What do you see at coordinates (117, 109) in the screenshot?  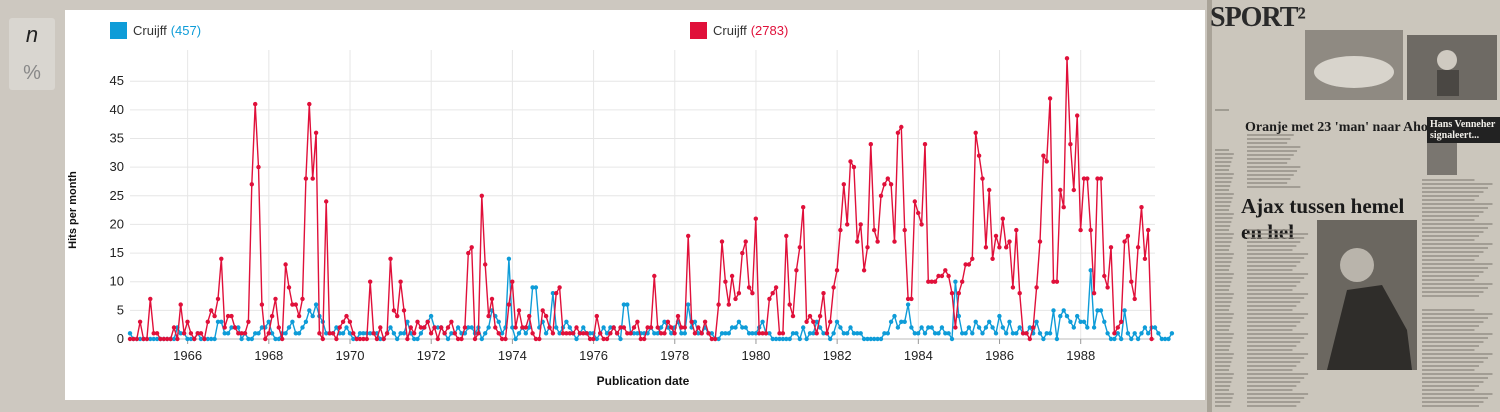 I see `y-tick-label: 40` at bounding box center [117, 109].